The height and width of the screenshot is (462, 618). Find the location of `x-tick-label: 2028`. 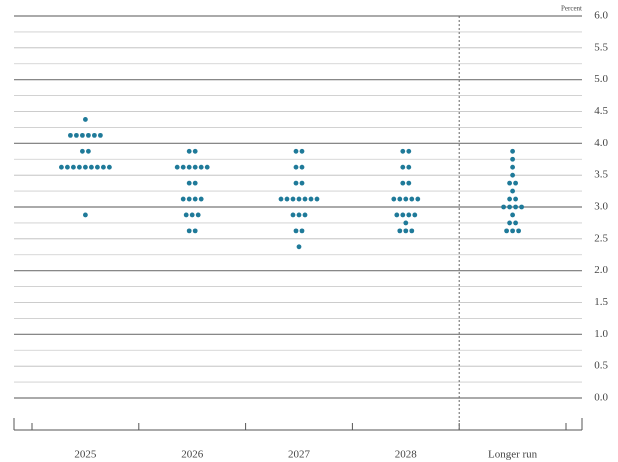

x-tick-label: 2028 is located at coordinates (406, 455).